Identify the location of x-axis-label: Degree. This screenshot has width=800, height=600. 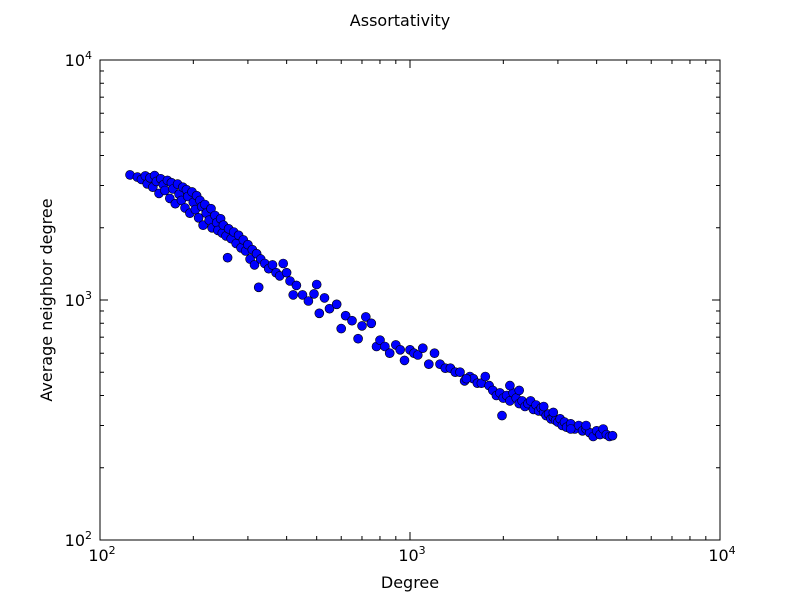
(410, 582).